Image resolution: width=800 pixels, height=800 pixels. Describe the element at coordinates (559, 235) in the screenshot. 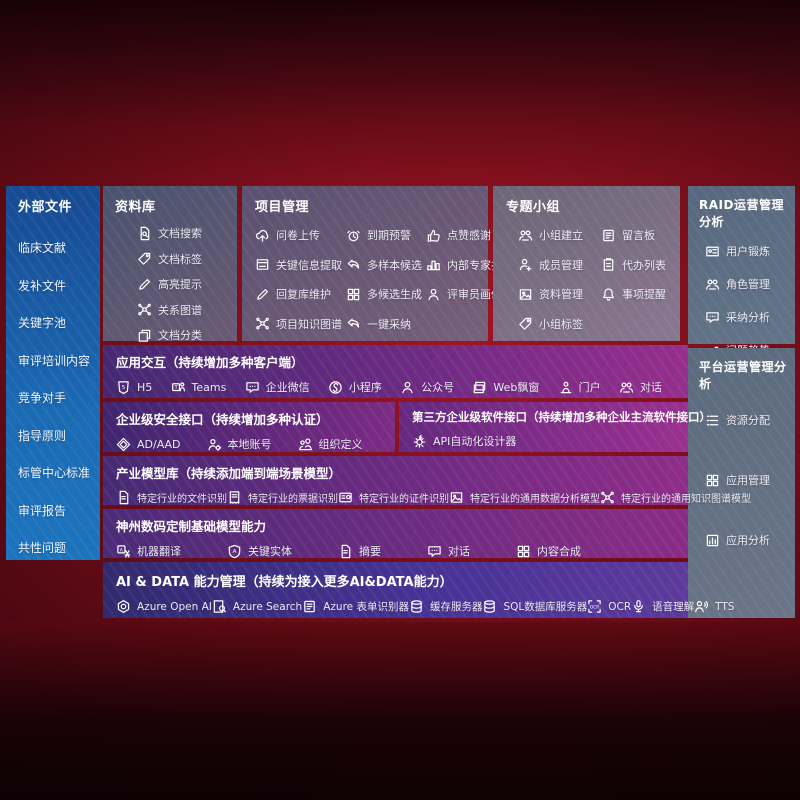

I see `group-create-item: 小组建立` at that location.